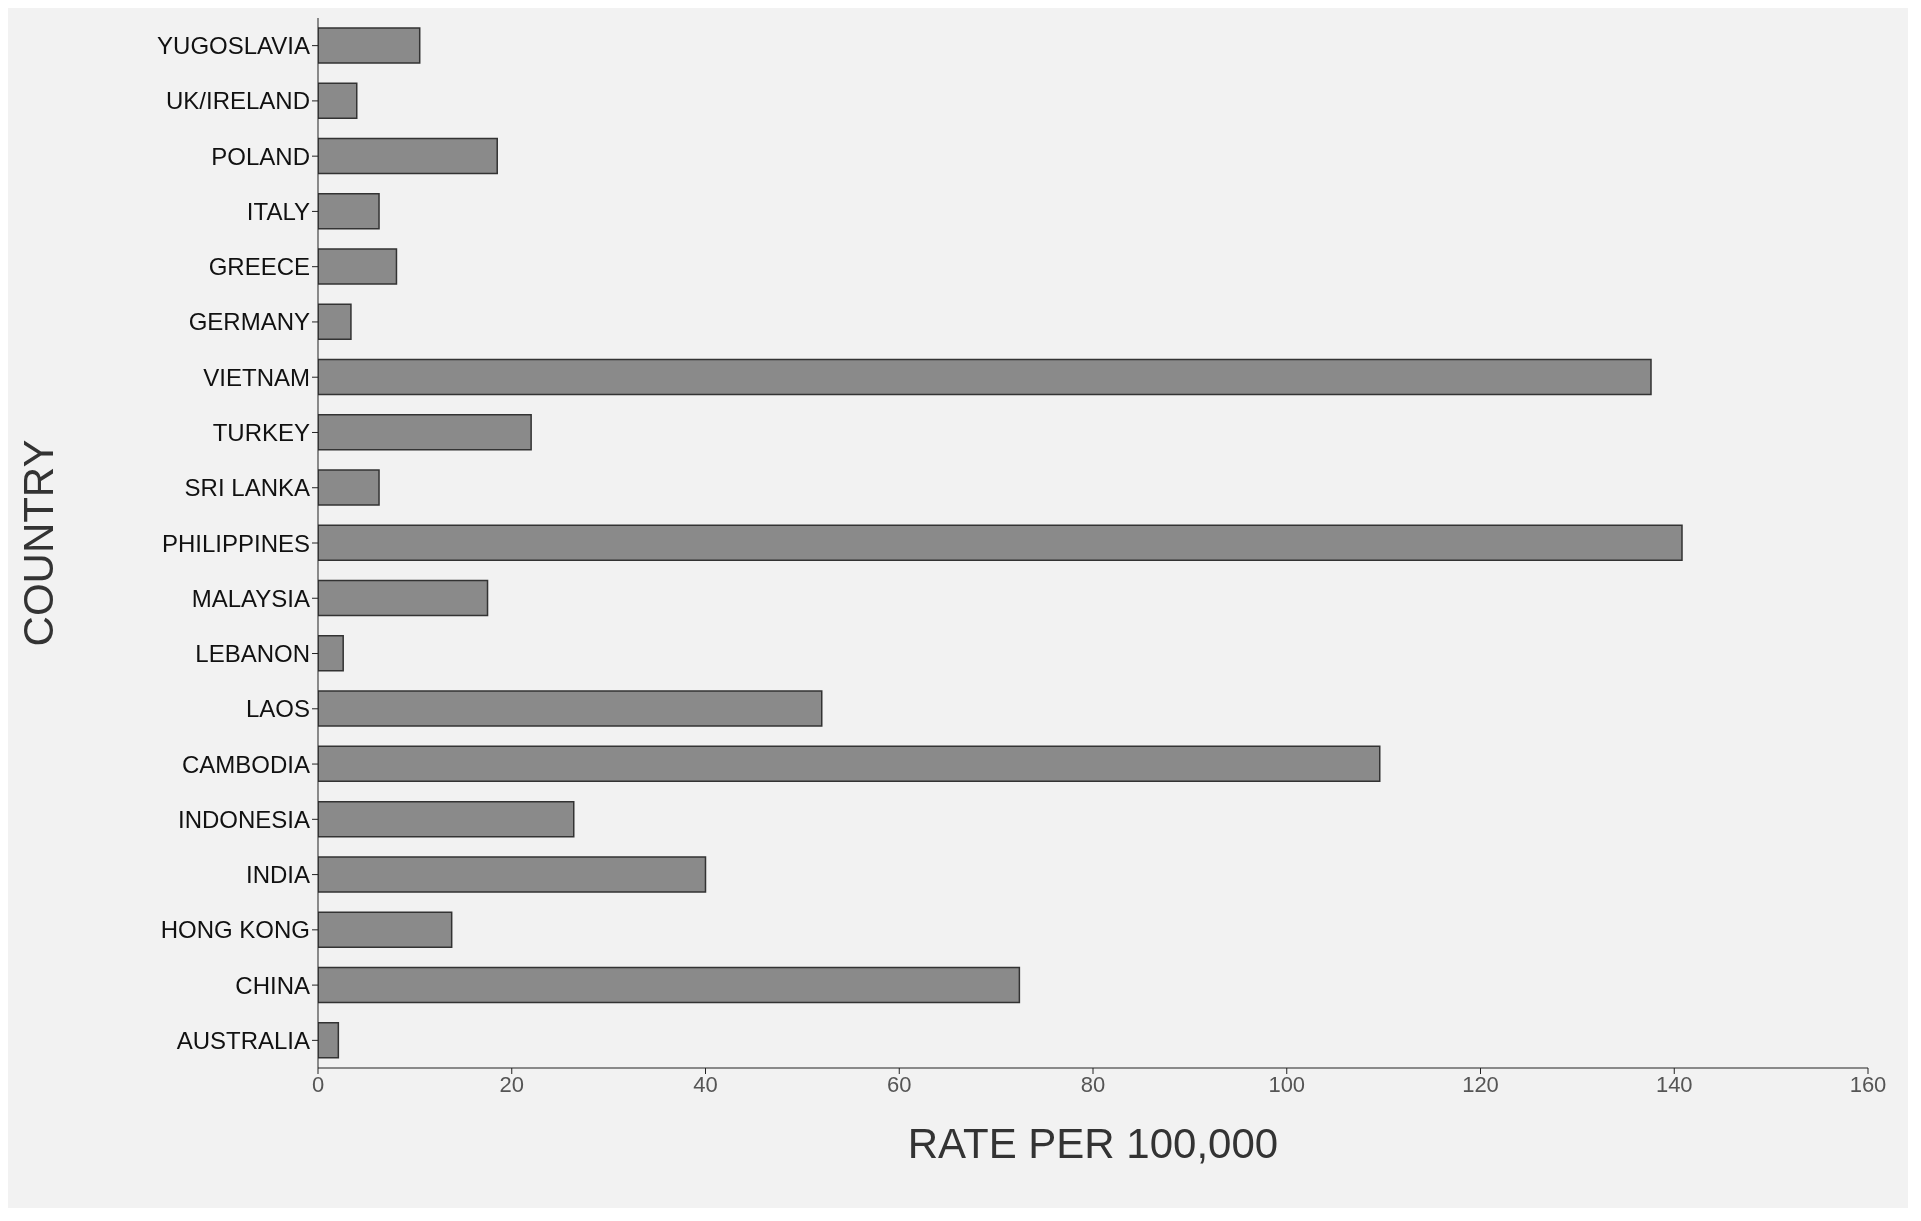 Image resolution: width=1921 pixels, height=1221 pixels. Describe the element at coordinates (1674, 1084) in the screenshot. I see `x-tick-label: 140` at that location.